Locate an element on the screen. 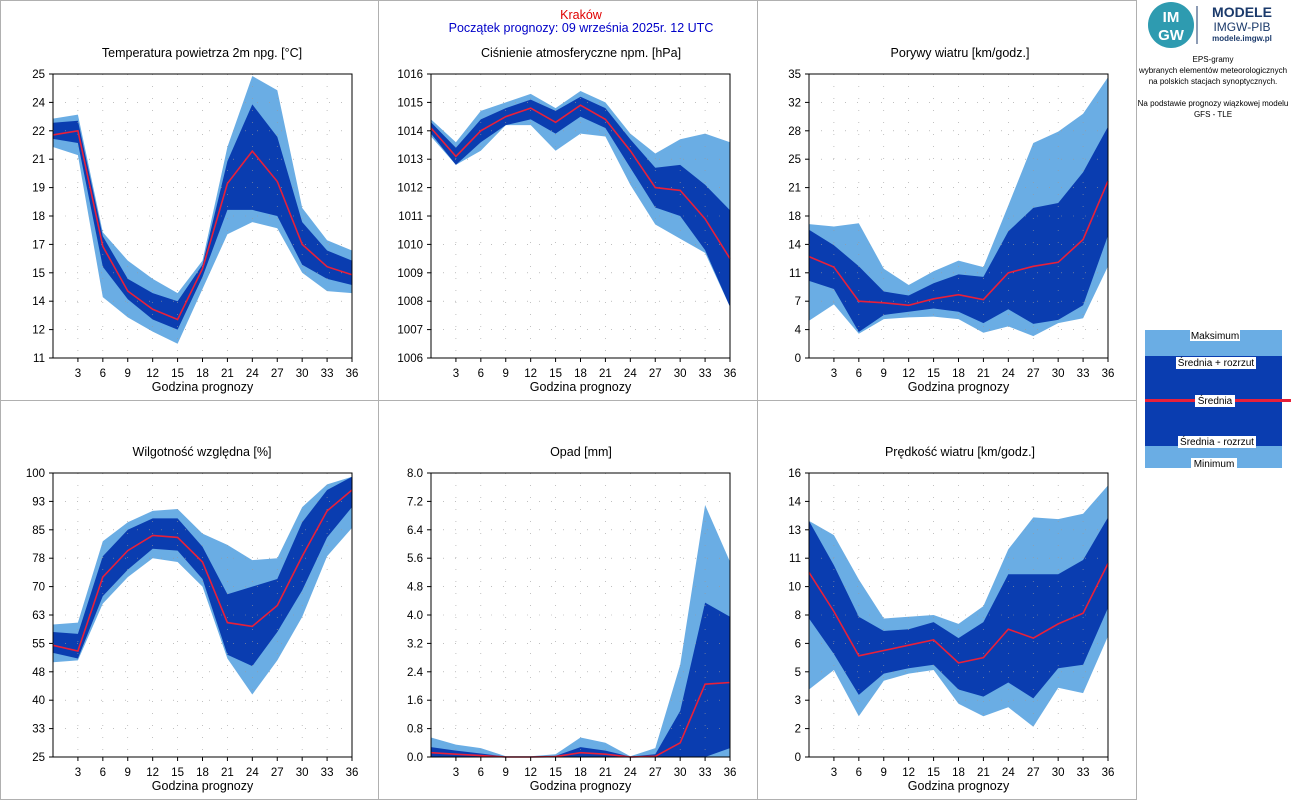 Image resolution: width=1291 pixels, height=800 pixels. imgw-logo: IM GW is located at coordinates (1173, 25).